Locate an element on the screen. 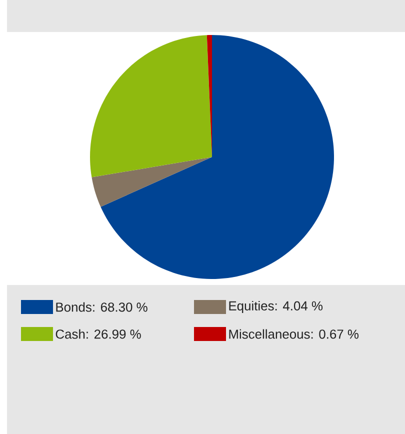  legend-label: Miscellaneous: 0.67 % is located at coordinates (294, 334).